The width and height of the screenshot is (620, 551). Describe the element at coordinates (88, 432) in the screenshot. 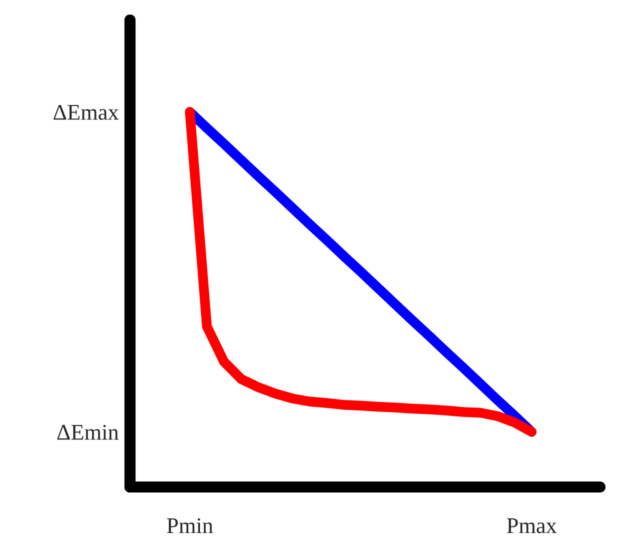

I see `text: ΔEmin` at that location.